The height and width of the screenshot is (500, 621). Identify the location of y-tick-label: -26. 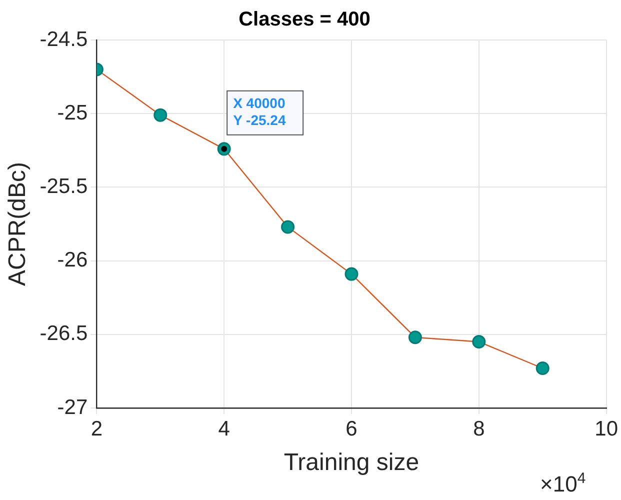
(72, 260).